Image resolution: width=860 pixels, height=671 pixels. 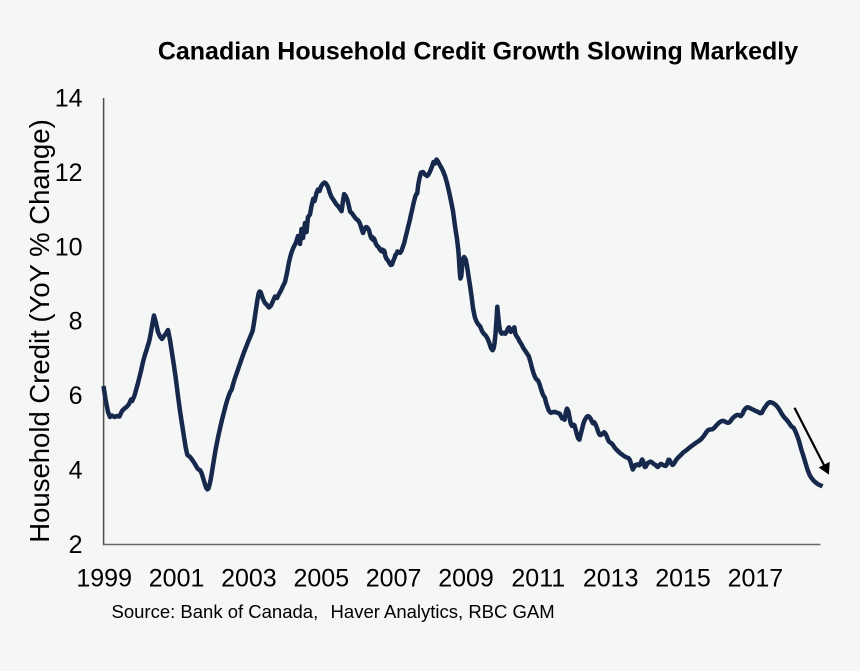 I want to click on svg-text: 2003, so click(x=249, y=579).